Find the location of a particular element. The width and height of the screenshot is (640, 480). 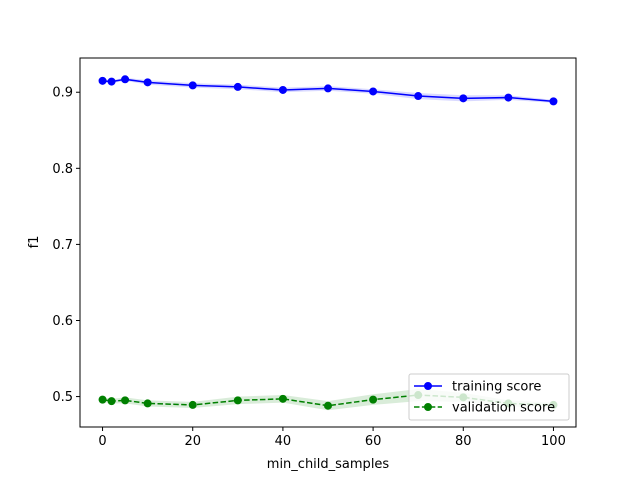

y-tick-label: 0.9 is located at coordinates (62, 93).